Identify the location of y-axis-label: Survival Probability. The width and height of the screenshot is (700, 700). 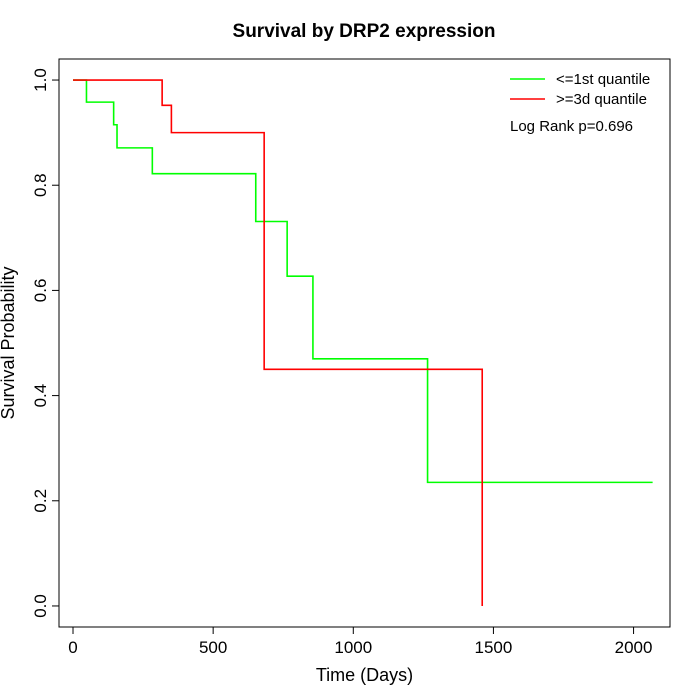
(9, 342).